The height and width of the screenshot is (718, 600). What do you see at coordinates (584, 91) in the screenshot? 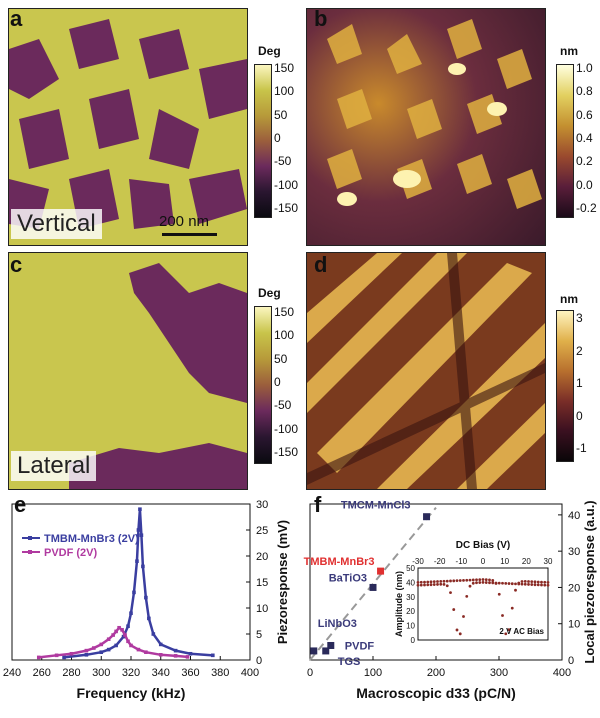
I see `colorbar-tick-b: 0.8` at bounding box center [584, 91].